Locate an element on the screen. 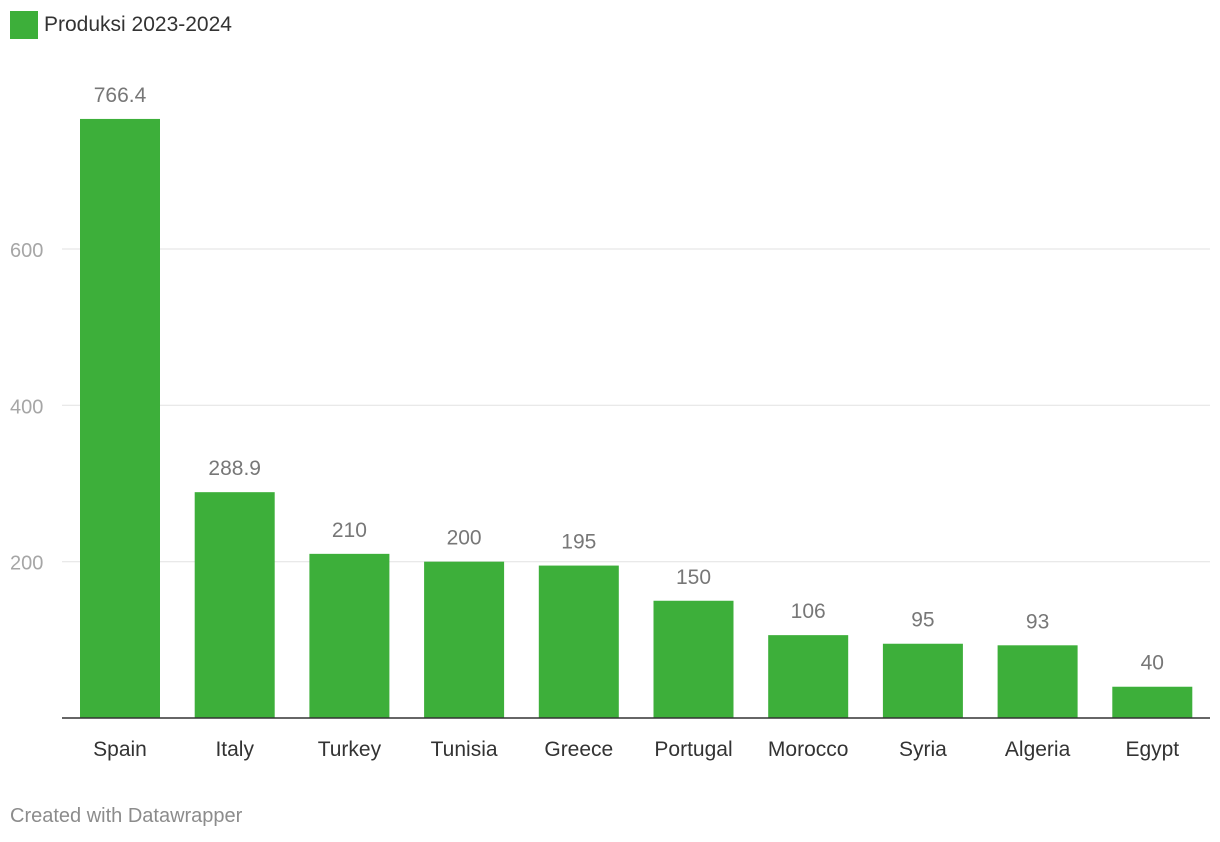 This screenshot has height=842, width=1220. bar-algeria is located at coordinates (1037, 681).